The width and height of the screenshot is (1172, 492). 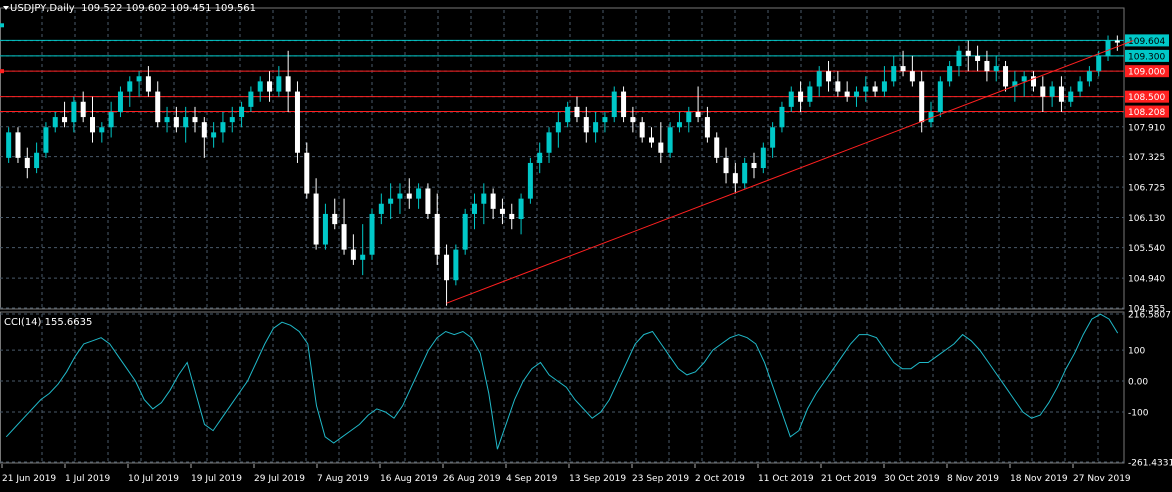 What do you see at coordinates (1147, 55) in the screenshot?
I see `level-label-bg` at bounding box center [1147, 55].